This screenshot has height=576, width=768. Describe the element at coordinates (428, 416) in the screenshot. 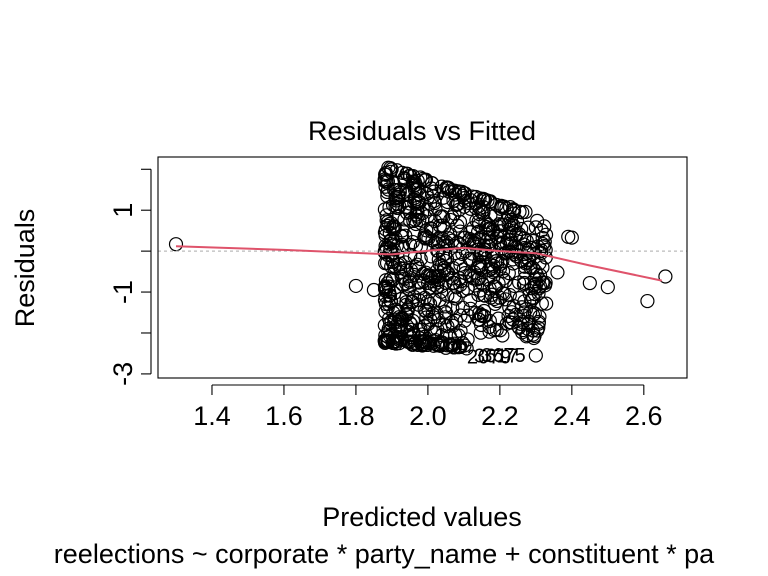

I see `x-tick-label: 2.0` at that location.